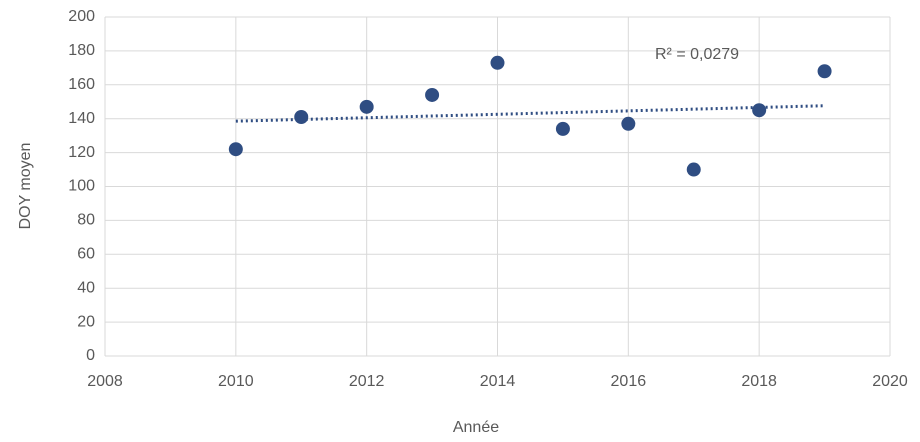 The image size is (920, 442). What do you see at coordinates (86, 321) in the screenshot?
I see `y-tick-label: 20` at bounding box center [86, 321].